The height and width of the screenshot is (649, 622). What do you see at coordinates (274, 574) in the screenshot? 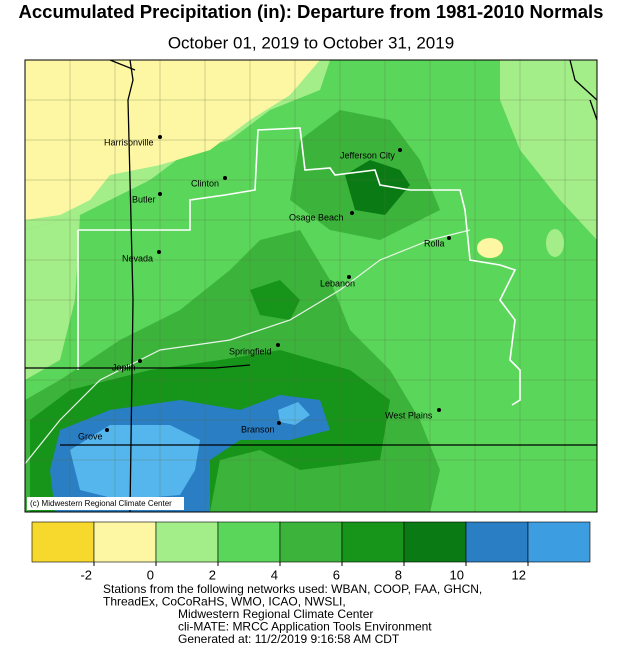
I see `legend-tick-label: 4` at bounding box center [274, 574].